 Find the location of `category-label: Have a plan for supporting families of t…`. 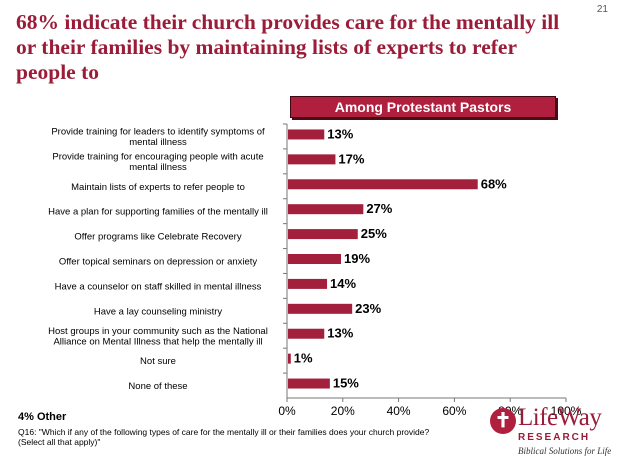

category-label: Have a plan for supporting families of t… is located at coordinates (158, 212).